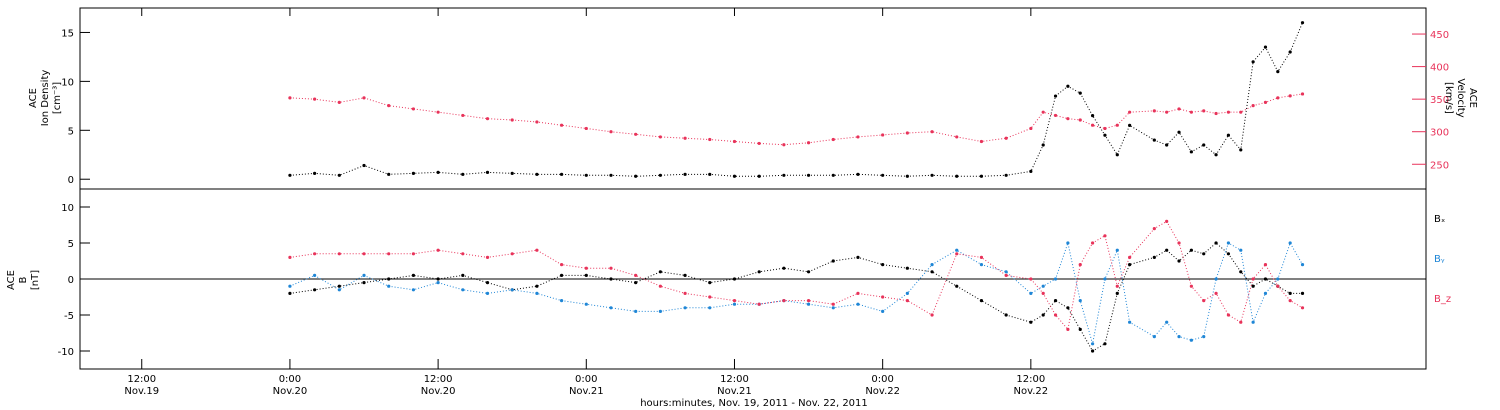 The image size is (1500, 410). I want to click on top-right-tick-label: 450, so click(1439, 35).